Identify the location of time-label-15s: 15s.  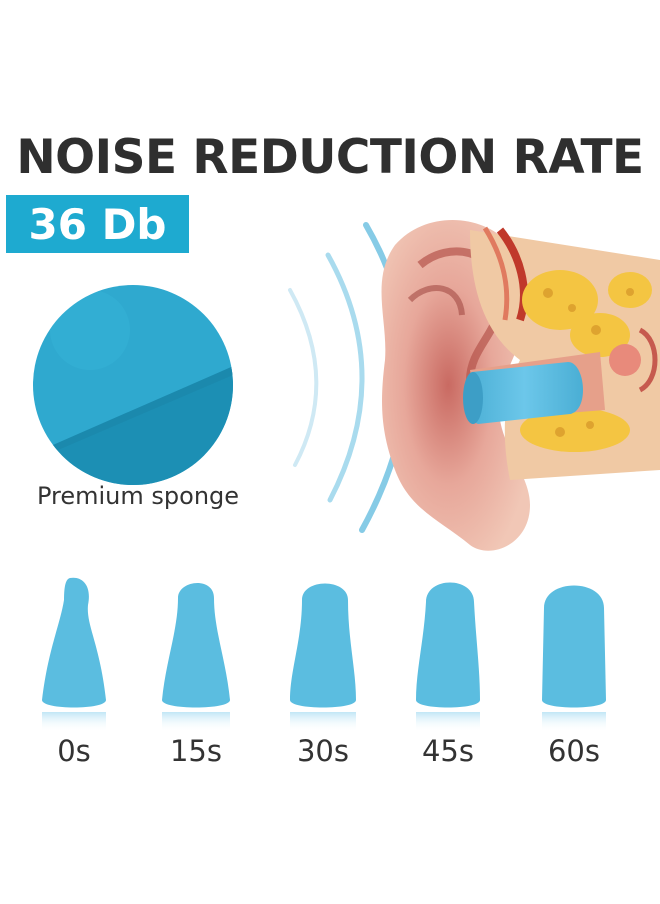
(195, 751).